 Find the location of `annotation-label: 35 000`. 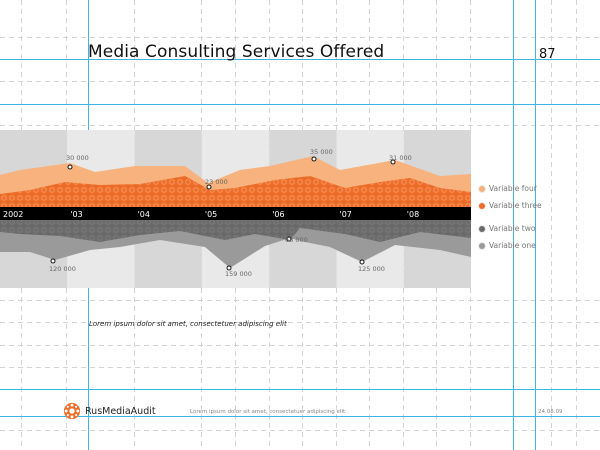

annotation-label: 35 000 is located at coordinates (321, 152).